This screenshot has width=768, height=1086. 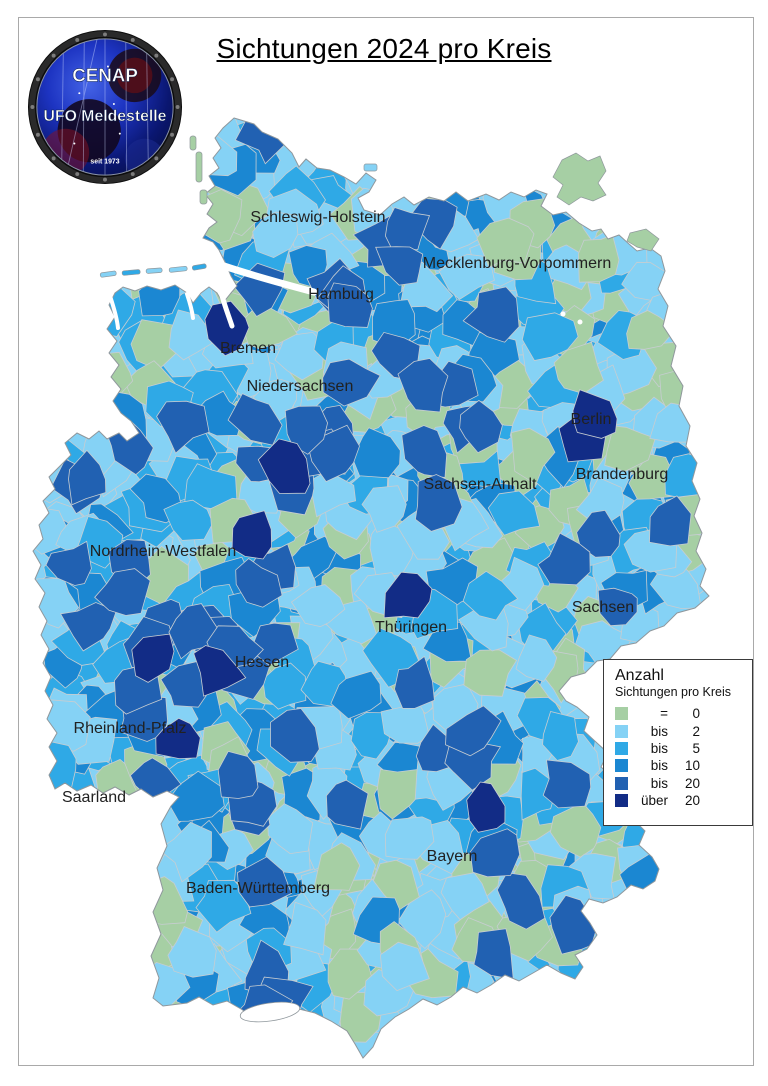 What do you see at coordinates (678, 730) in the screenshot?
I see `legend-row: bis 2` at bounding box center [678, 730].